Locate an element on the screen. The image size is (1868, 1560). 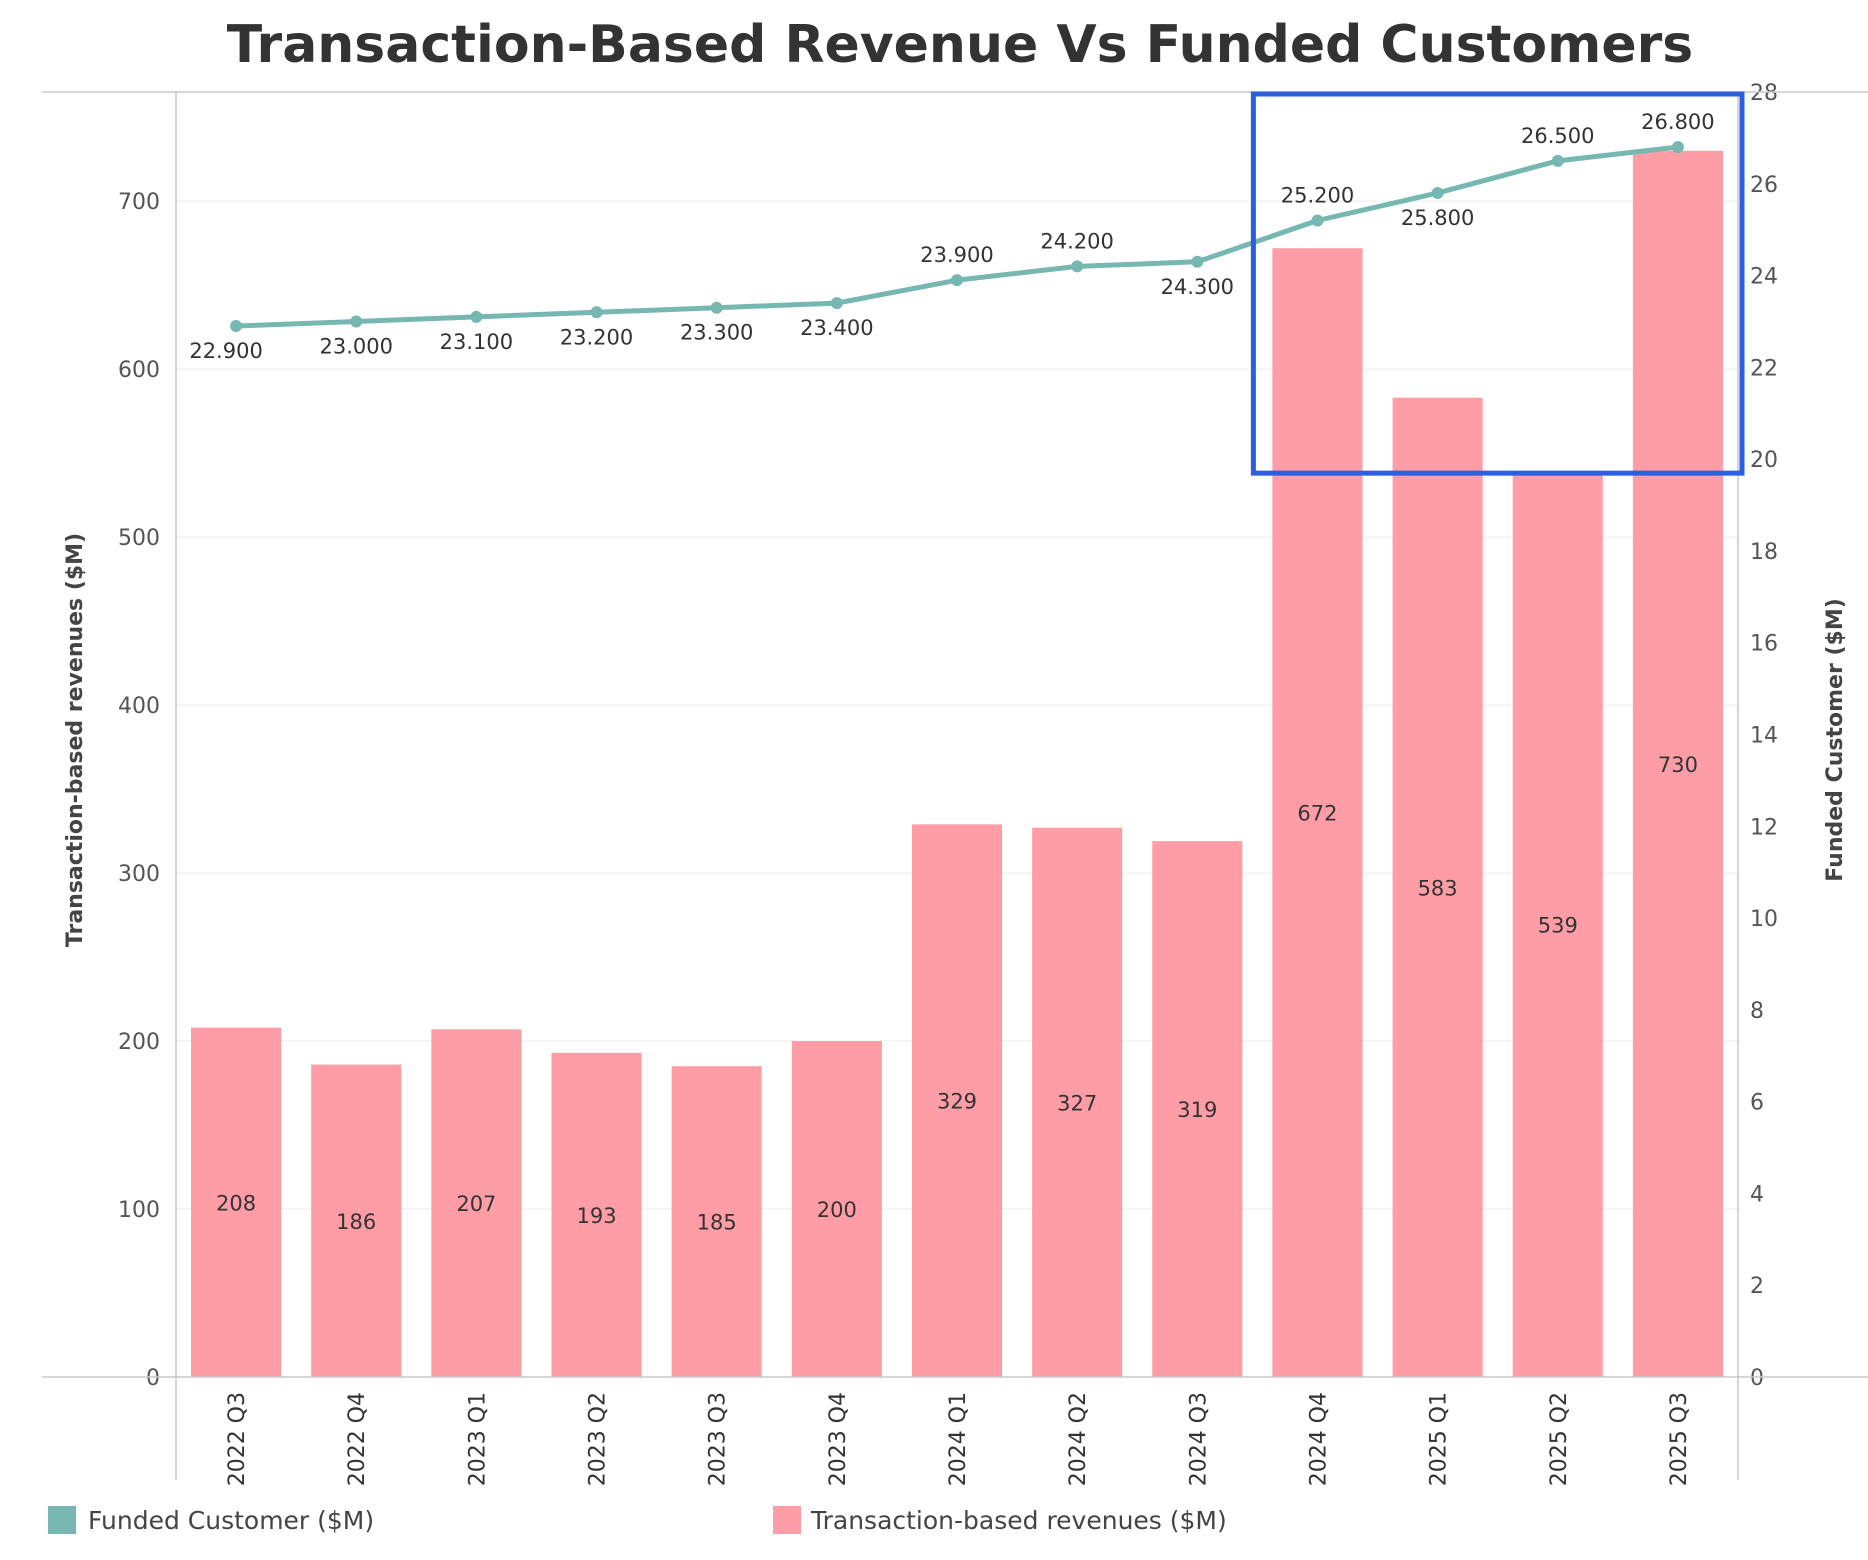
y-tick-label: 100 is located at coordinates (139, 1210).